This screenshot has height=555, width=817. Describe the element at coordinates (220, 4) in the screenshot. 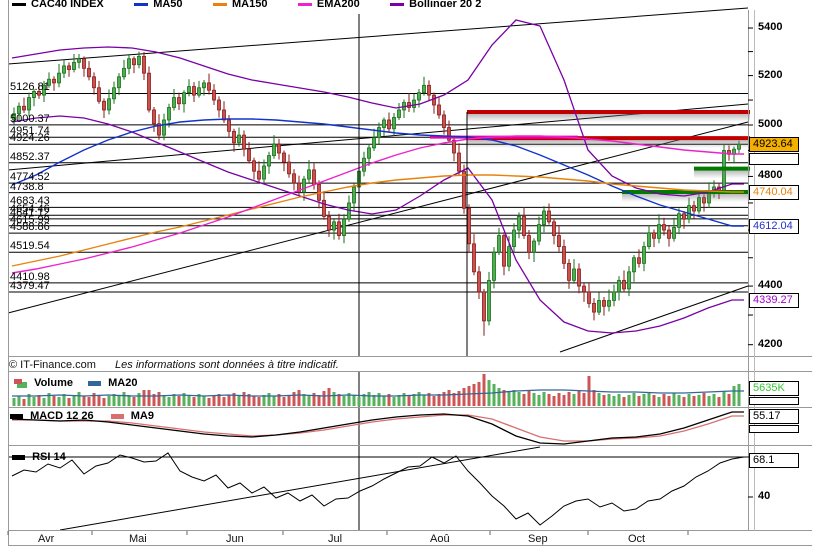

I see `ma150-swatch-icon` at that location.